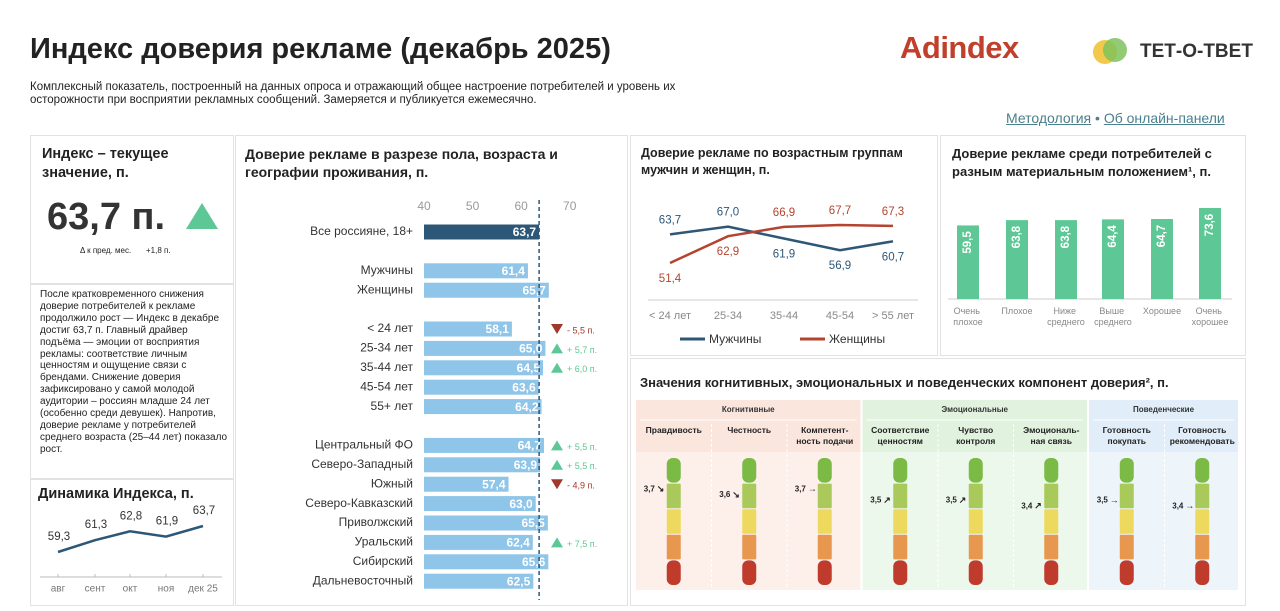 This screenshot has height=611, width=1280. Describe the element at coordinates (661, 489) in the screenshot. I see `trend-label: ↘` at that location.